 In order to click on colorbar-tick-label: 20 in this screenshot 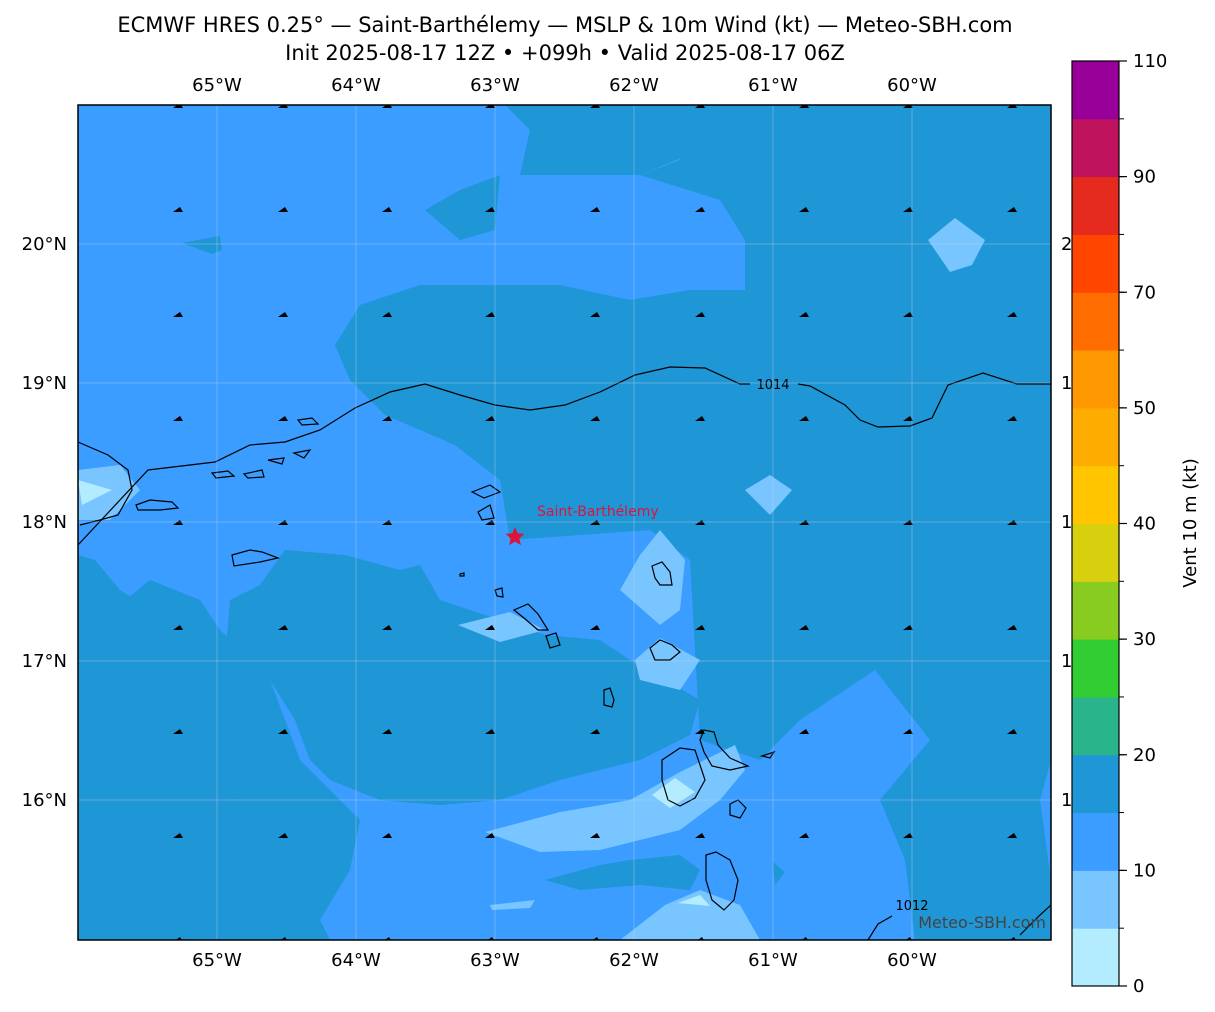, I will do `click(1144, 755)`.